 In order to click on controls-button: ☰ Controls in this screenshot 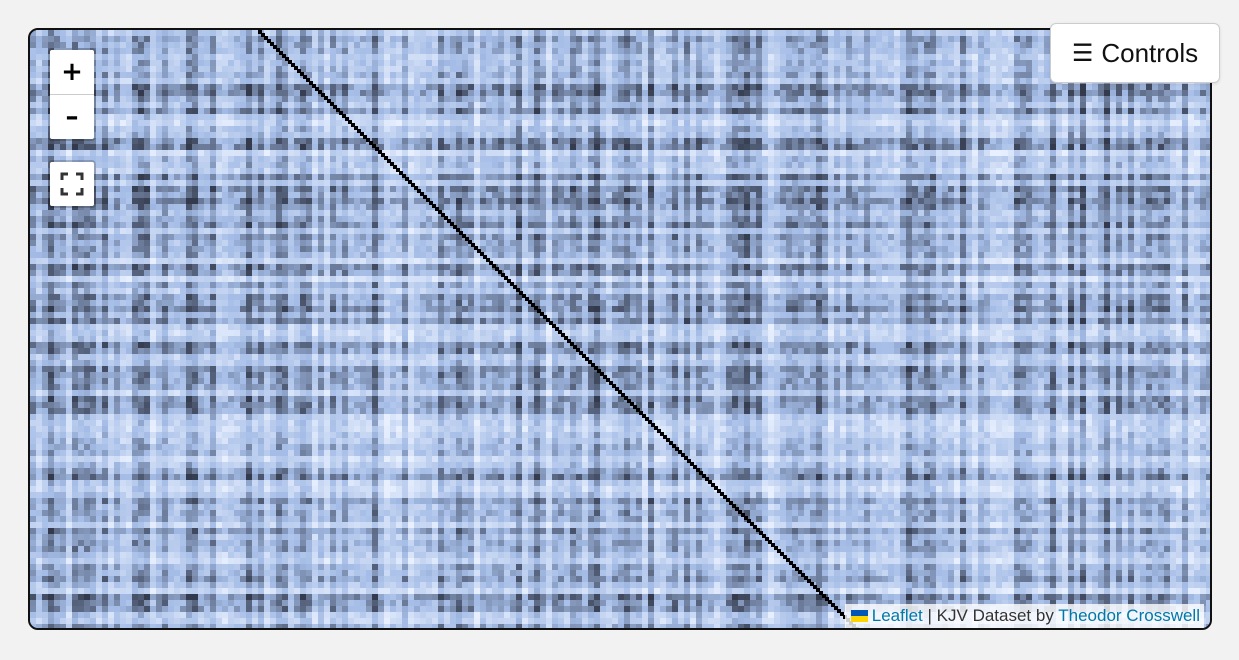, I will do `click(1135, 53)`.